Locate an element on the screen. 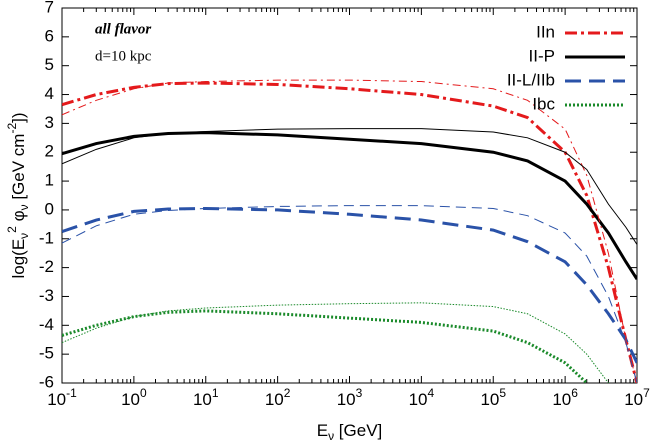 This screenshot has width=650, height=445. tick-exponent: 4 is located at coordinates (430, 393).